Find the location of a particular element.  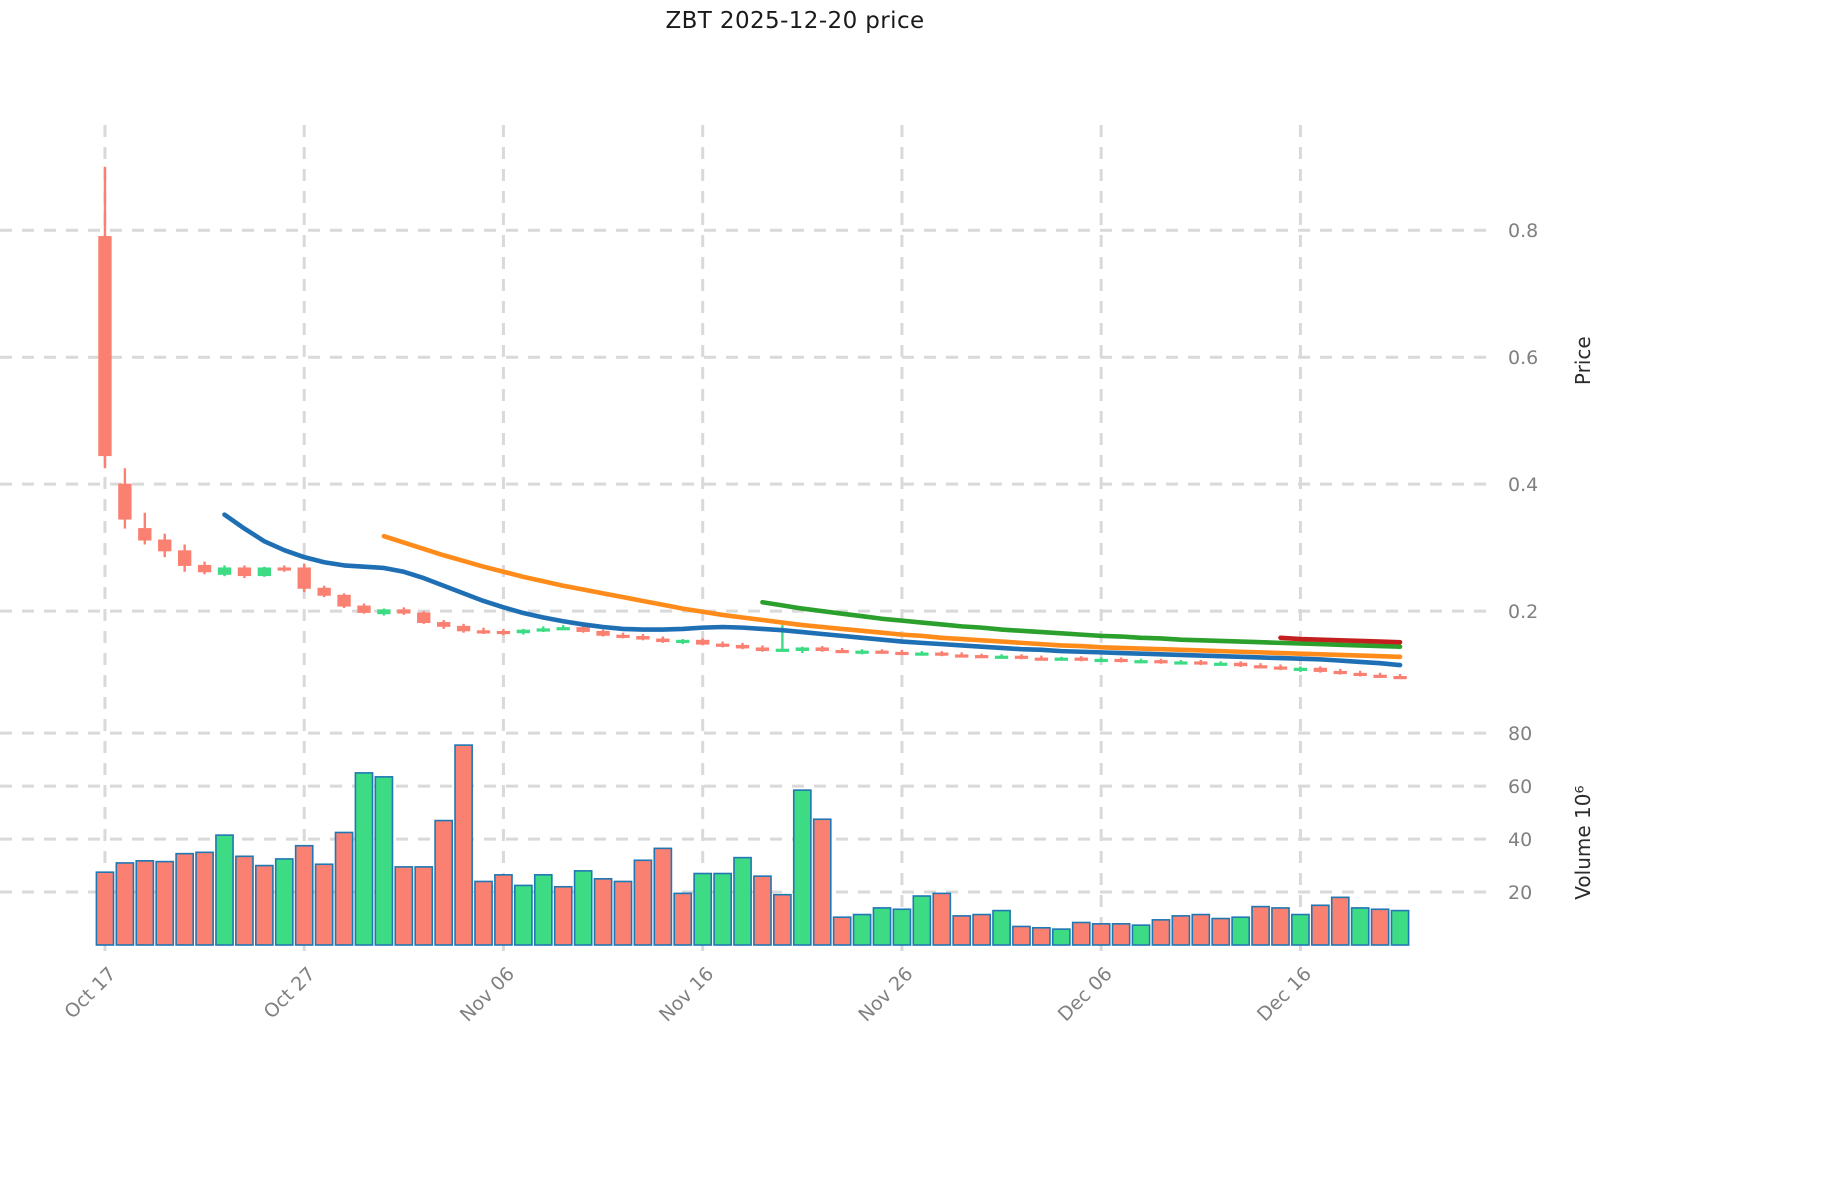

volume-tick-label: 20 is located at coordinates (1520, 893).